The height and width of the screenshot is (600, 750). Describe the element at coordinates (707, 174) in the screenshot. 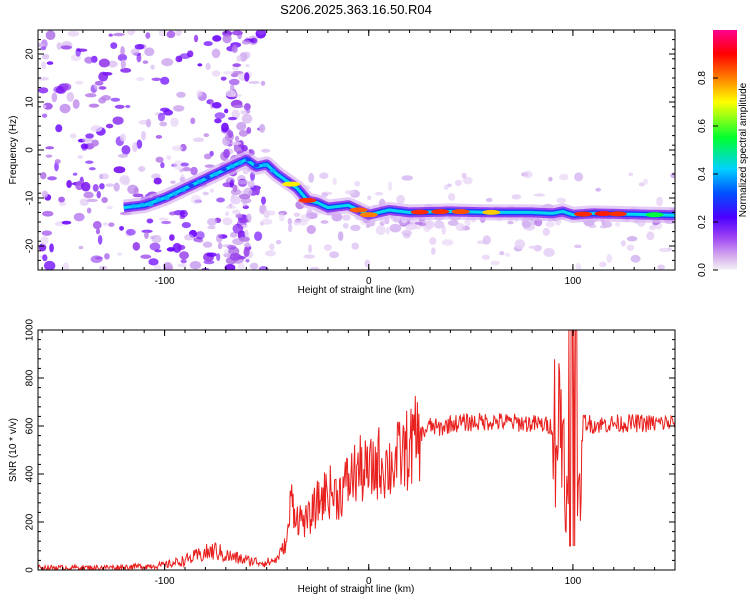

I see `colorbar-ticks: 0.0 0.2 0.4 0.6 0.8` at that location.